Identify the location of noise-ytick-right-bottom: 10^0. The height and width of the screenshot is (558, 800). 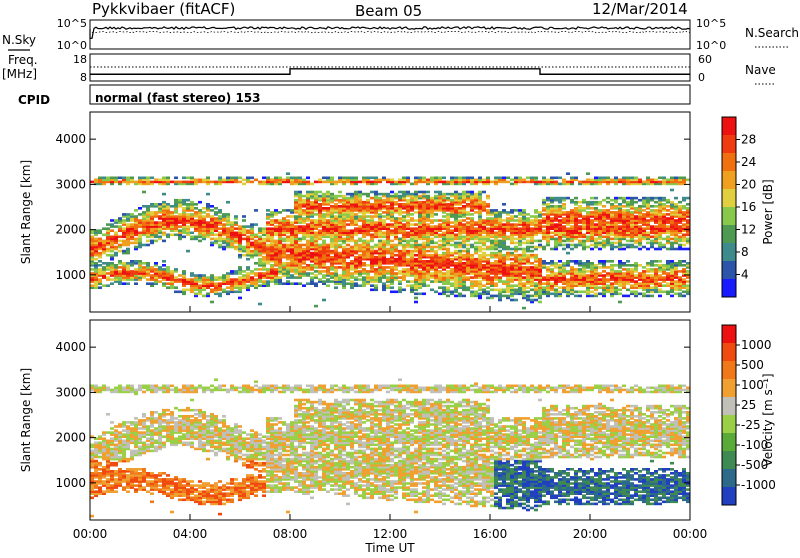
(711, 45).